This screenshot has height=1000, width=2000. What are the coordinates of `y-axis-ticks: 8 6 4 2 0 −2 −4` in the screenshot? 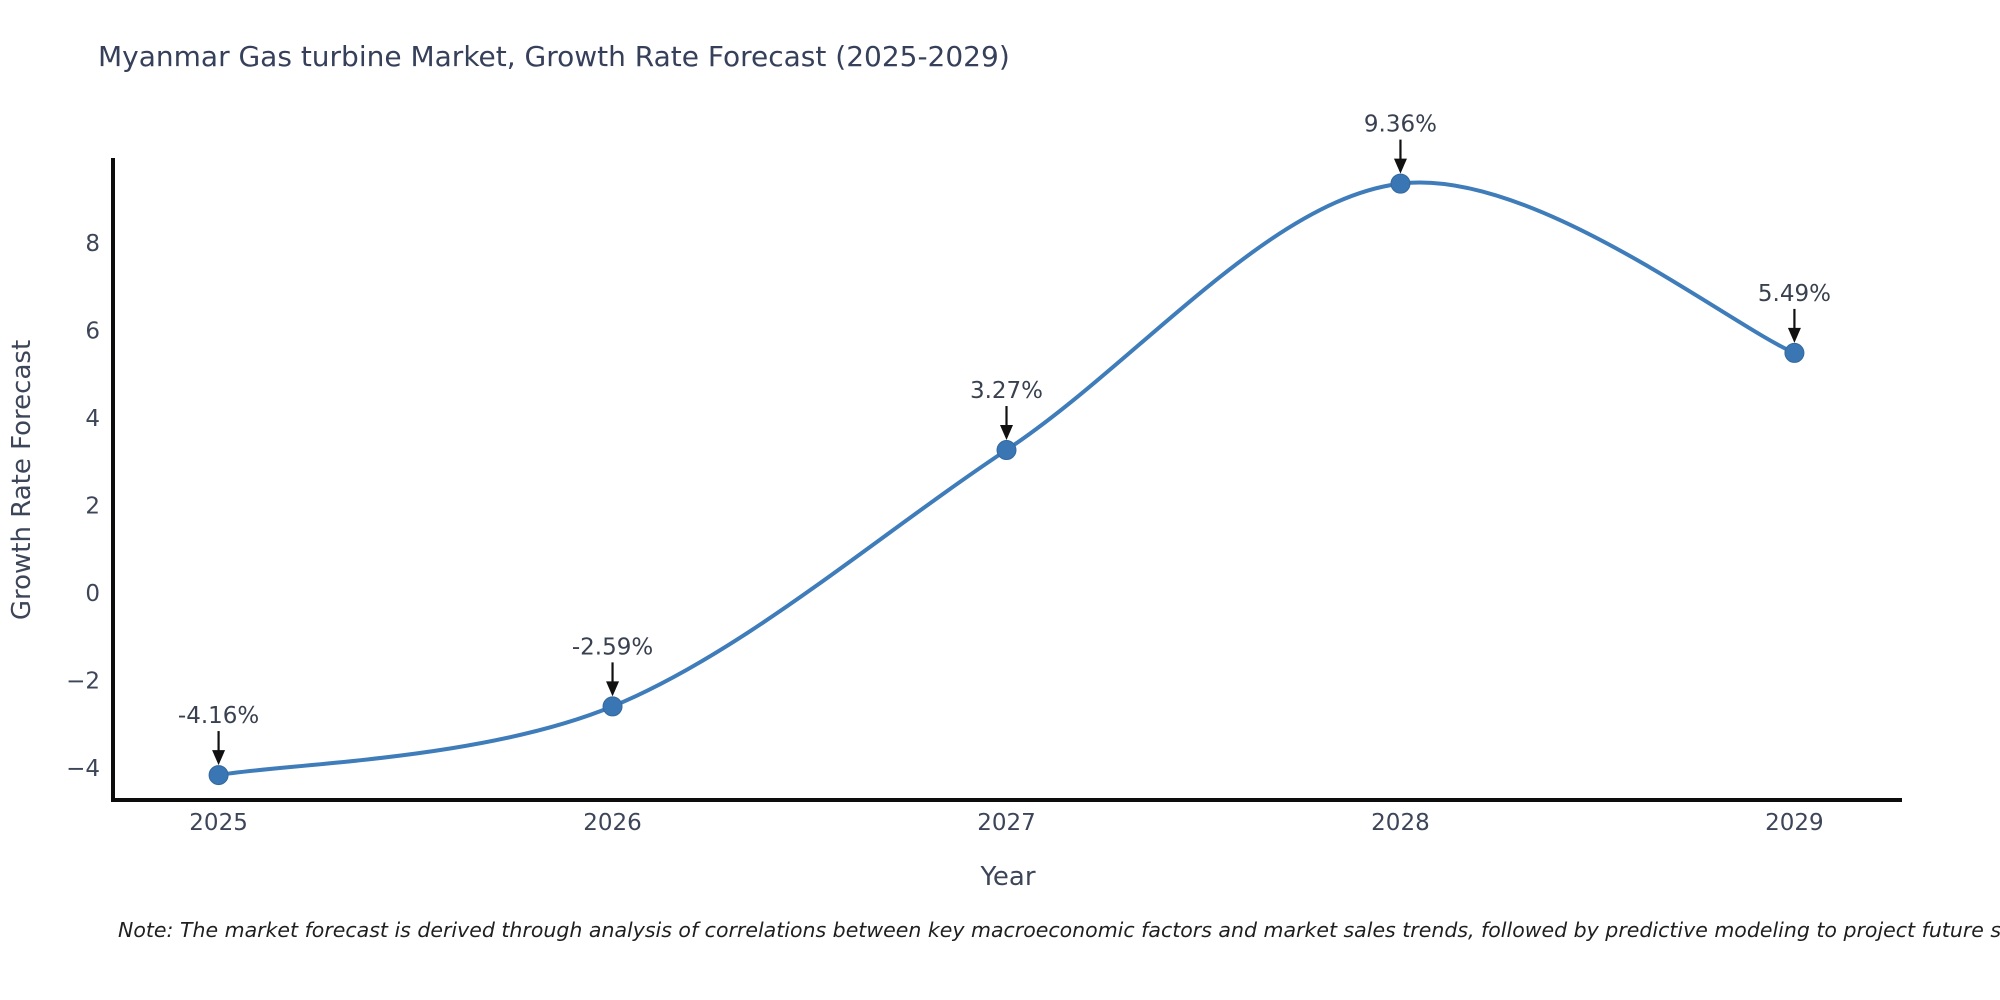 It's located at (83, 506).